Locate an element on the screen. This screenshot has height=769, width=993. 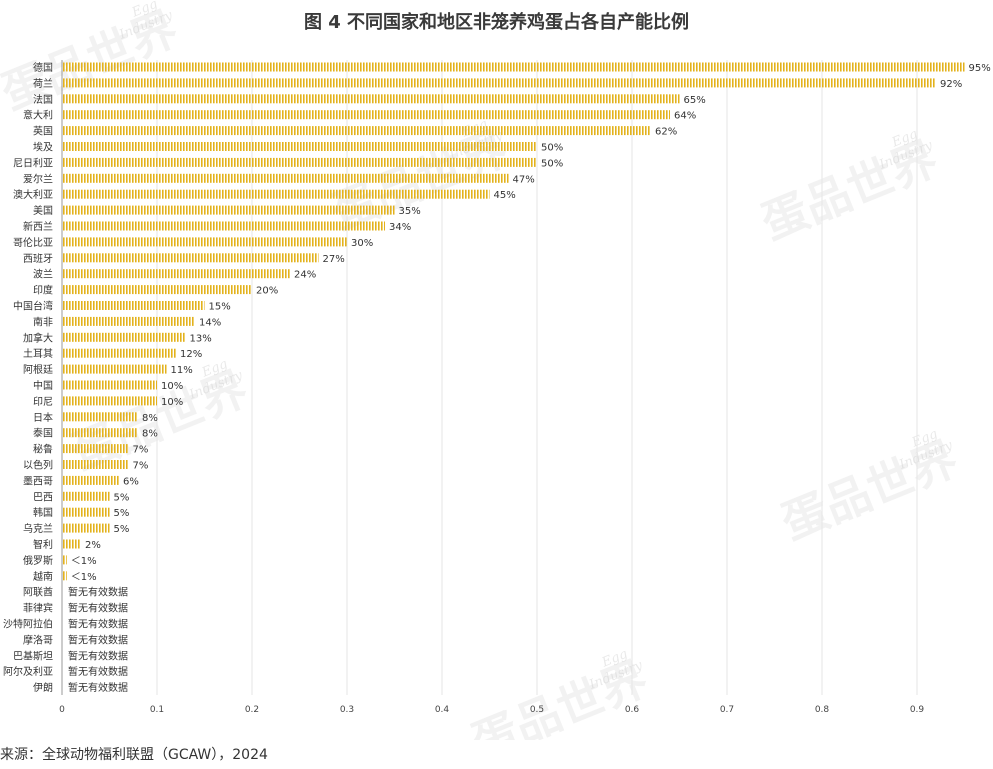
category-label: 土耳其 is located at coordinates (38, 353).